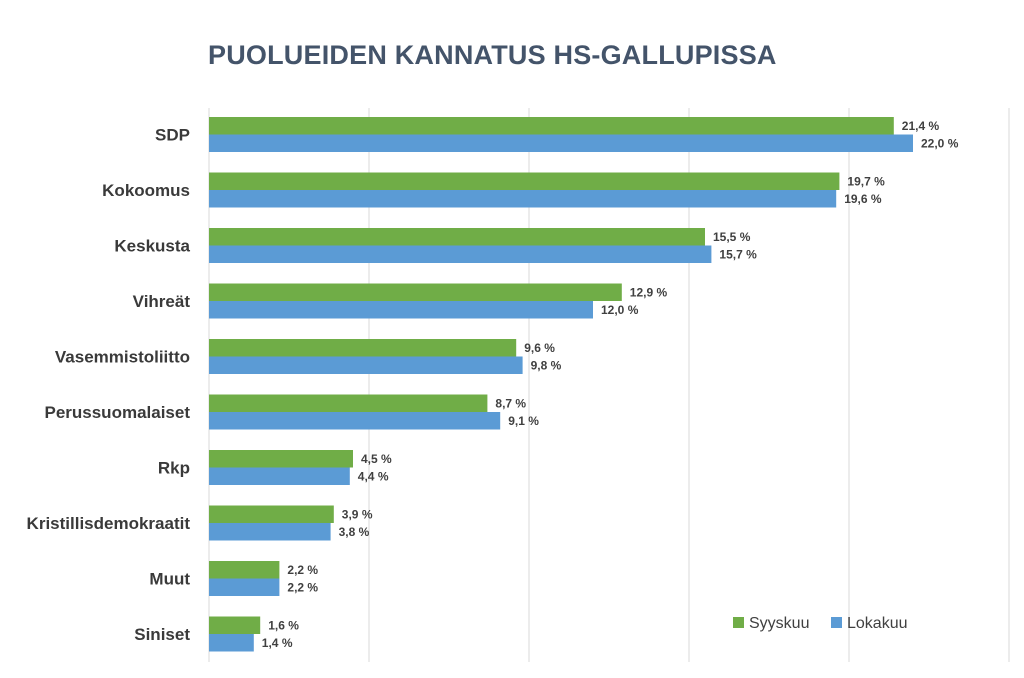 The width and height of the screenshot is (1024, 678). What do you see at coordinates (921, 126) in the screenshot?
I see `data-label: 21,4 %` at bounding box center [921, 126].